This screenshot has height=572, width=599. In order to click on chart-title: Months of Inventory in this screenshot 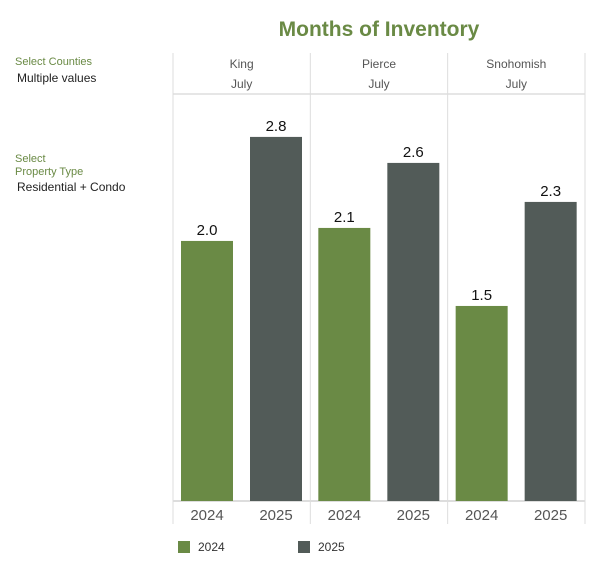, I will do `click(379, 29)`.